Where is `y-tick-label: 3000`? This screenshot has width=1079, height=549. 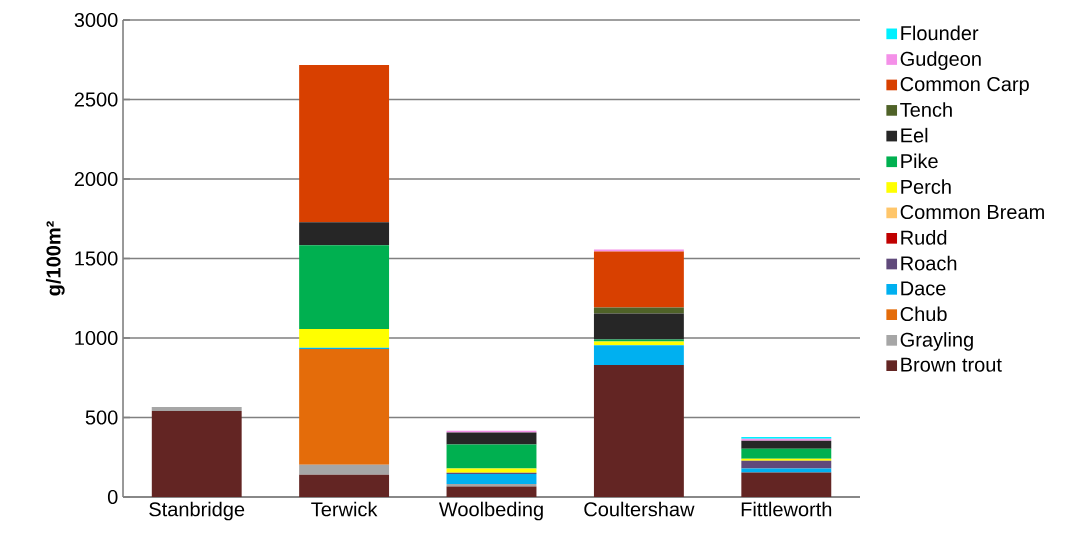
y-tick-label: 3000 is located at coordinates (96, 20).